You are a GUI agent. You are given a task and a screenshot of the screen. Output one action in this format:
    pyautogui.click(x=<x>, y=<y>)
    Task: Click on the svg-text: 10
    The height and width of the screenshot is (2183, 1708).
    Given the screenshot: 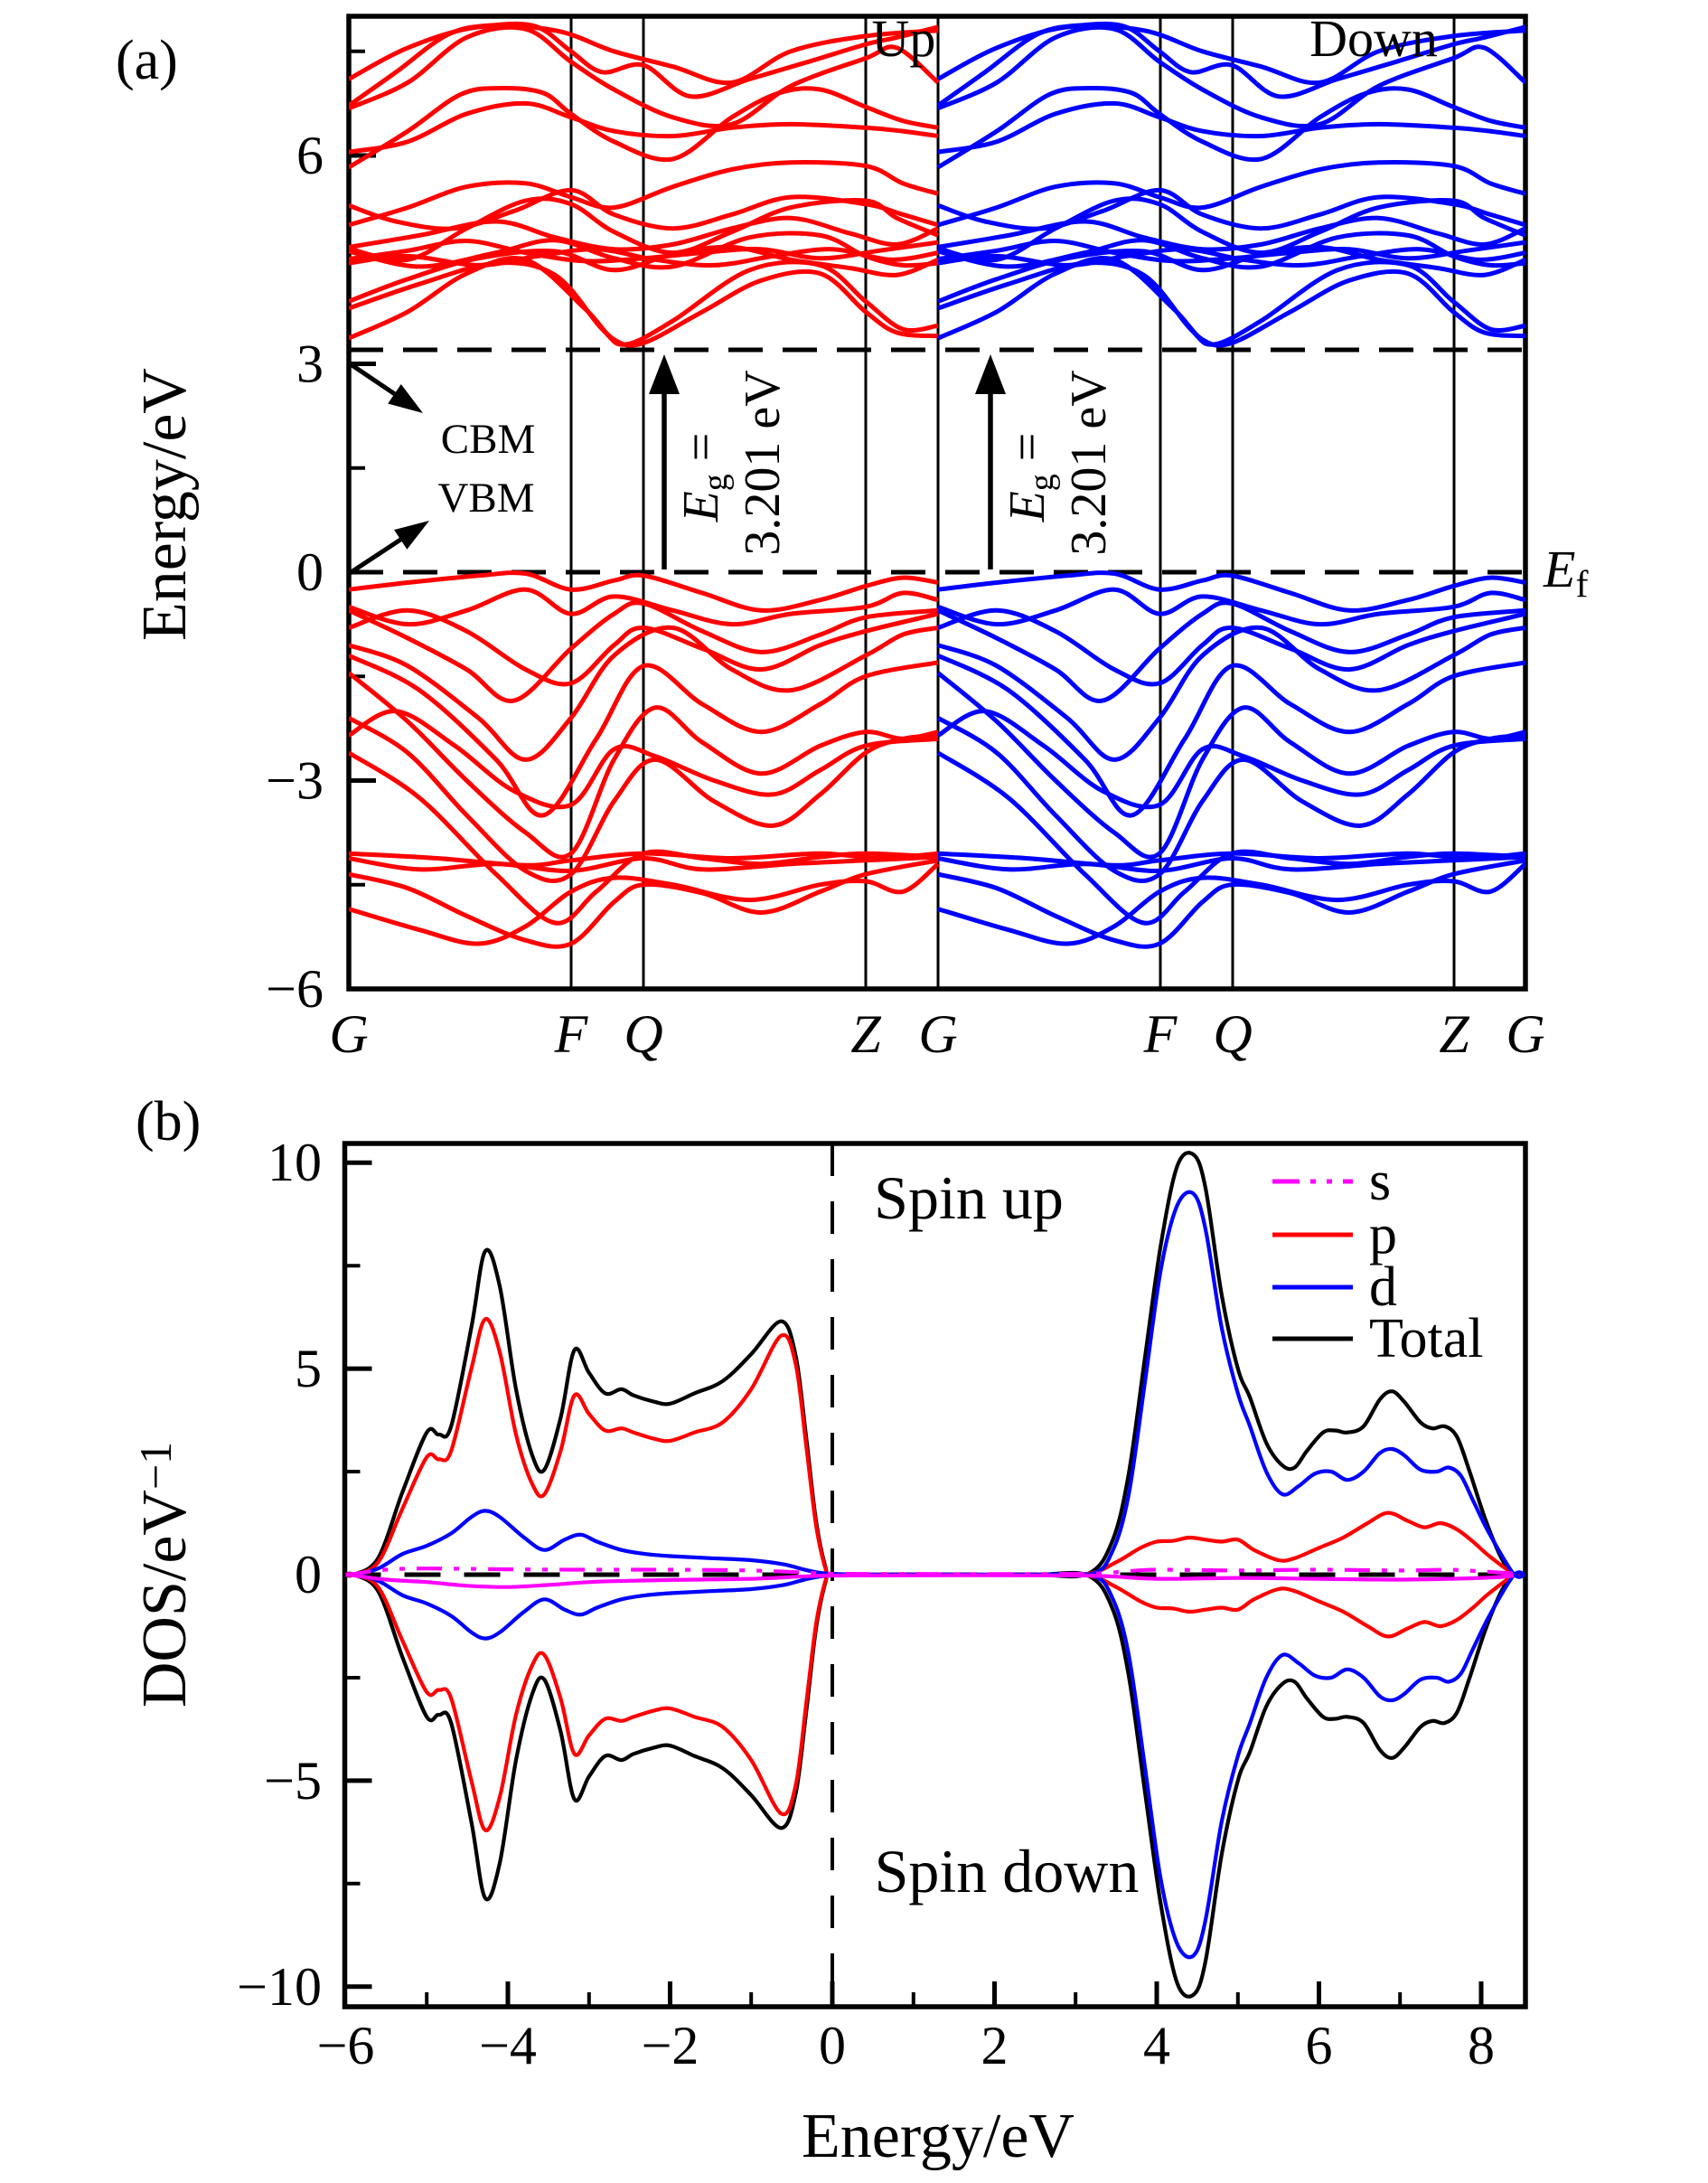 What is the action you would take?
    pyautogui.click(x=294, y=1162)
    